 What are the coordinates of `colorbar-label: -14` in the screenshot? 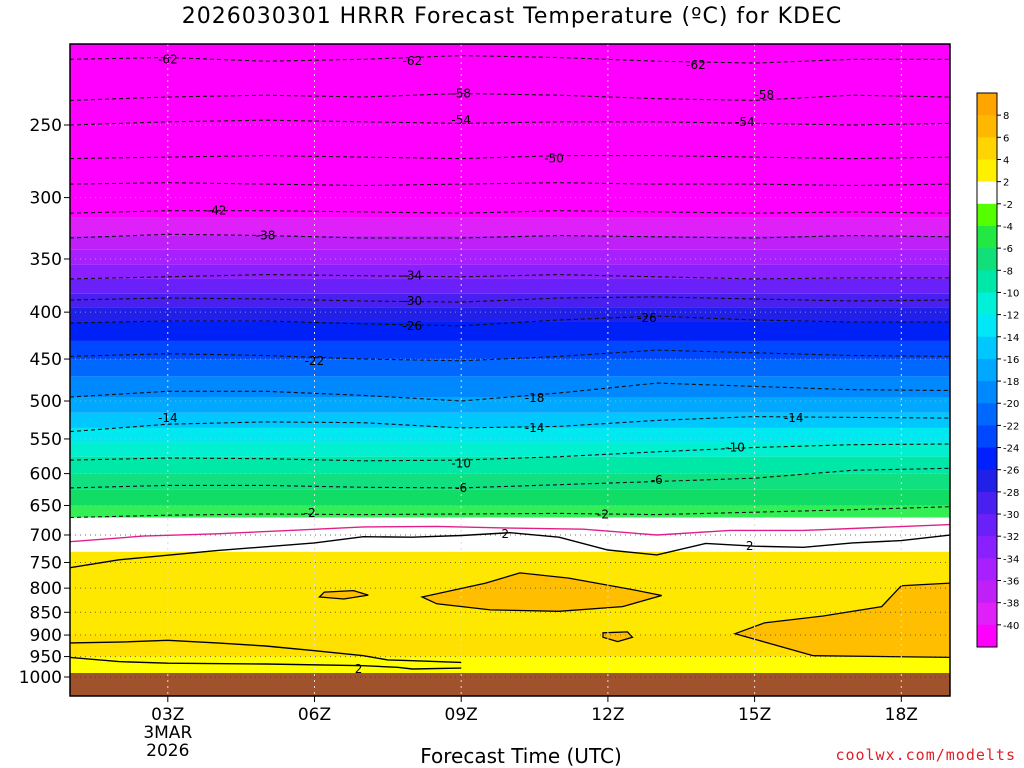 It's located at (1011, 338).